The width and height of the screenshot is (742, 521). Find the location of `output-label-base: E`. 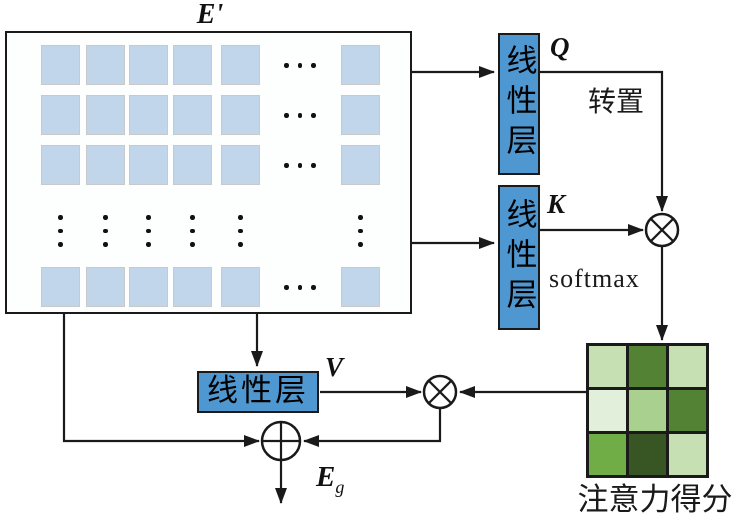

output-label-base: E is located at coordinates (326, 477).